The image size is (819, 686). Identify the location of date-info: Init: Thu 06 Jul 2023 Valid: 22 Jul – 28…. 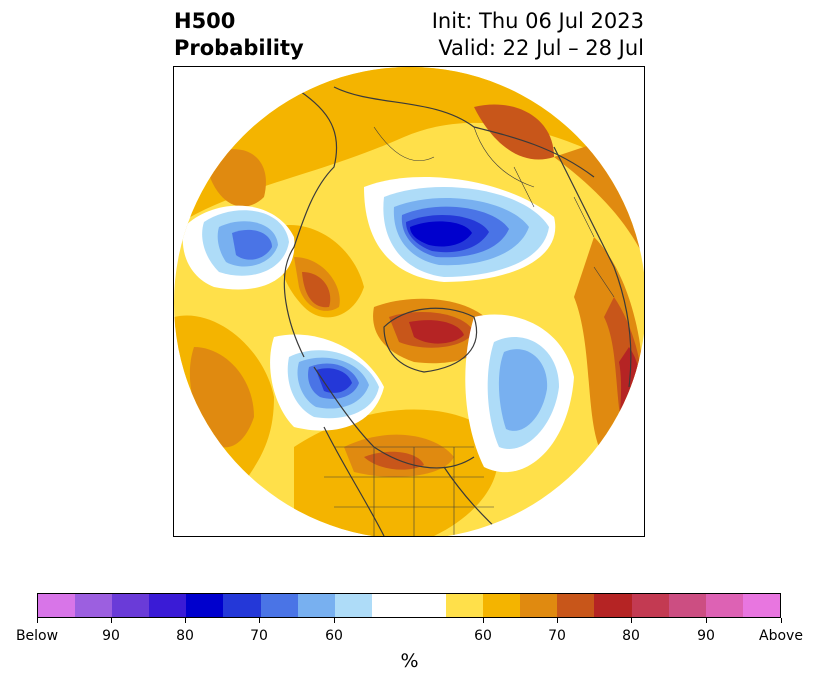
(538, 35).